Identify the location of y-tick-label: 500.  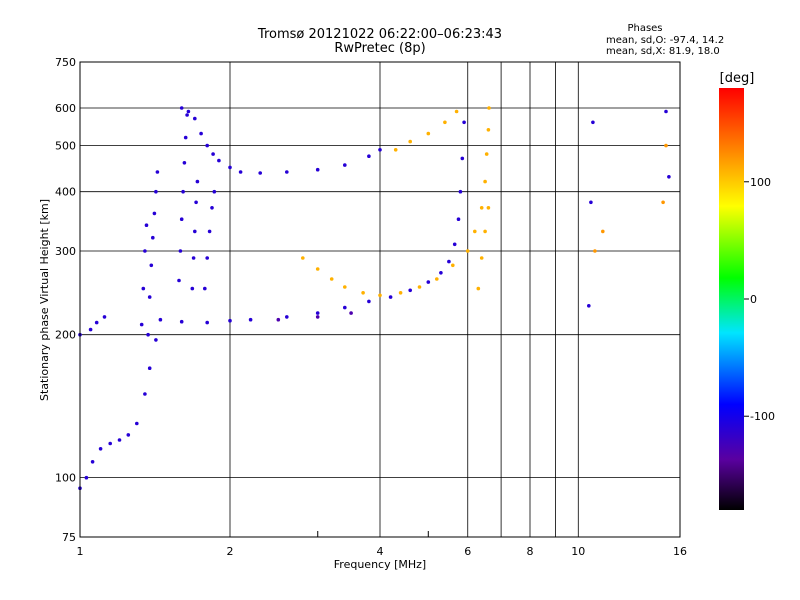
(65, 146).